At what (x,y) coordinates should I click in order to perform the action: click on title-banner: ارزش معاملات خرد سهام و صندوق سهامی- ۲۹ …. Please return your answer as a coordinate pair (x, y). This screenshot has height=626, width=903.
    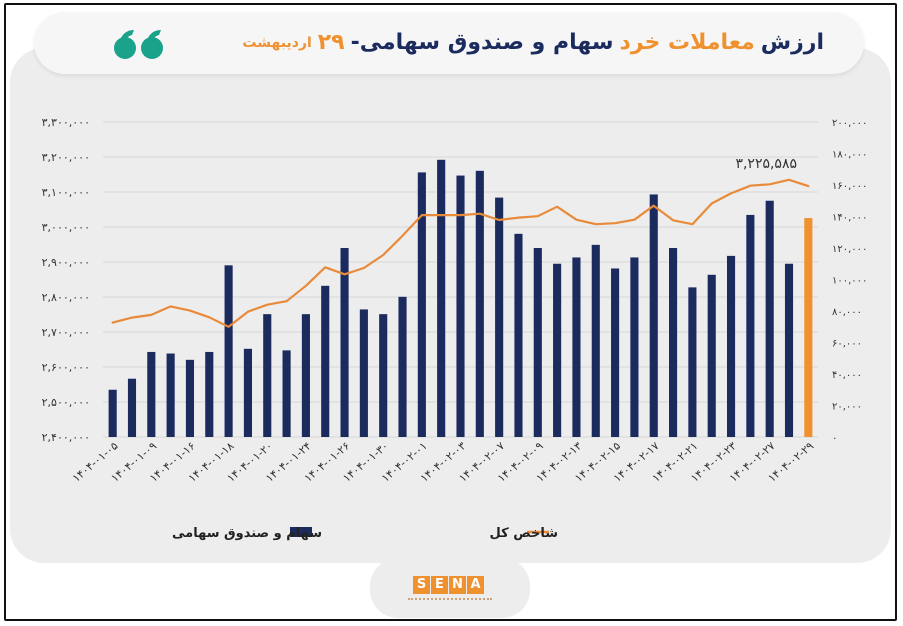
    Looking at the image, I should click on (449, 43).